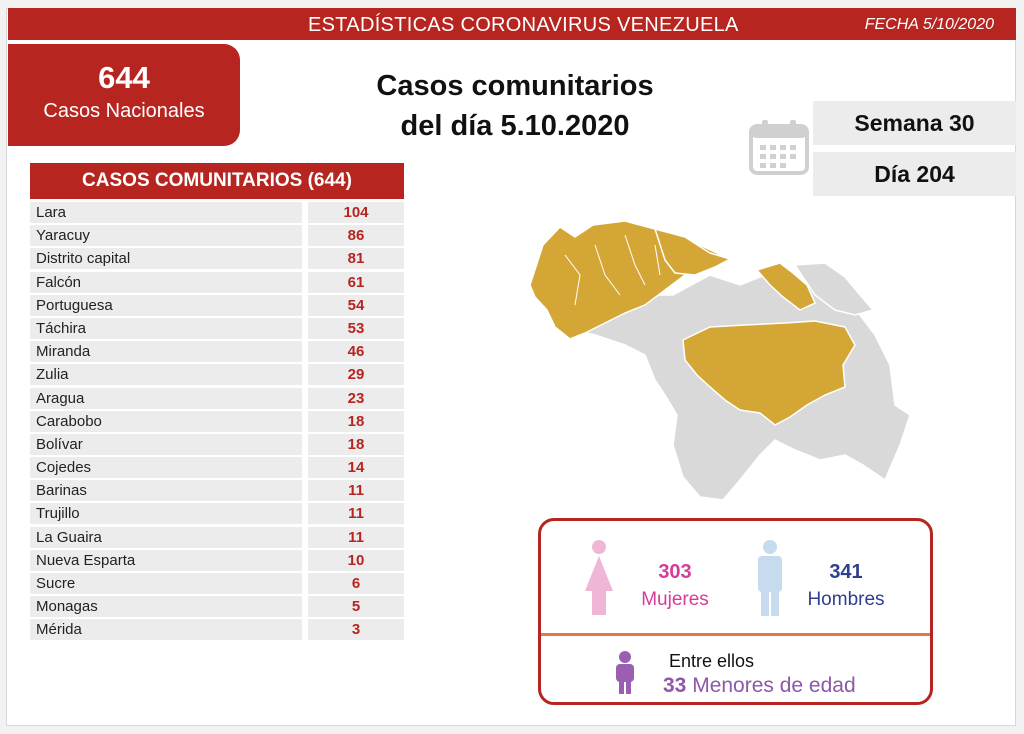  Describe the element at coordinates (834, 289) in the screenshot. I see `map-region-gray-east` at that location.